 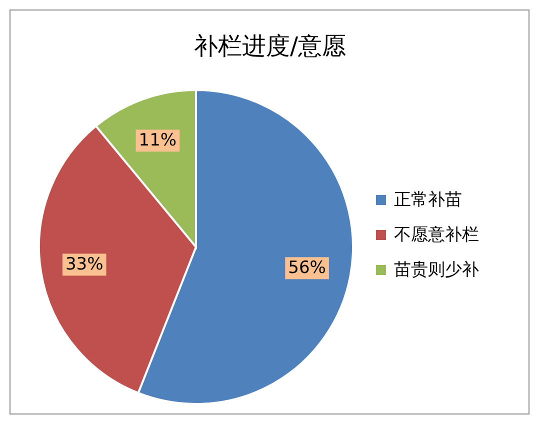 I want to click on data-label: 56%, so click(x=307, y=268).